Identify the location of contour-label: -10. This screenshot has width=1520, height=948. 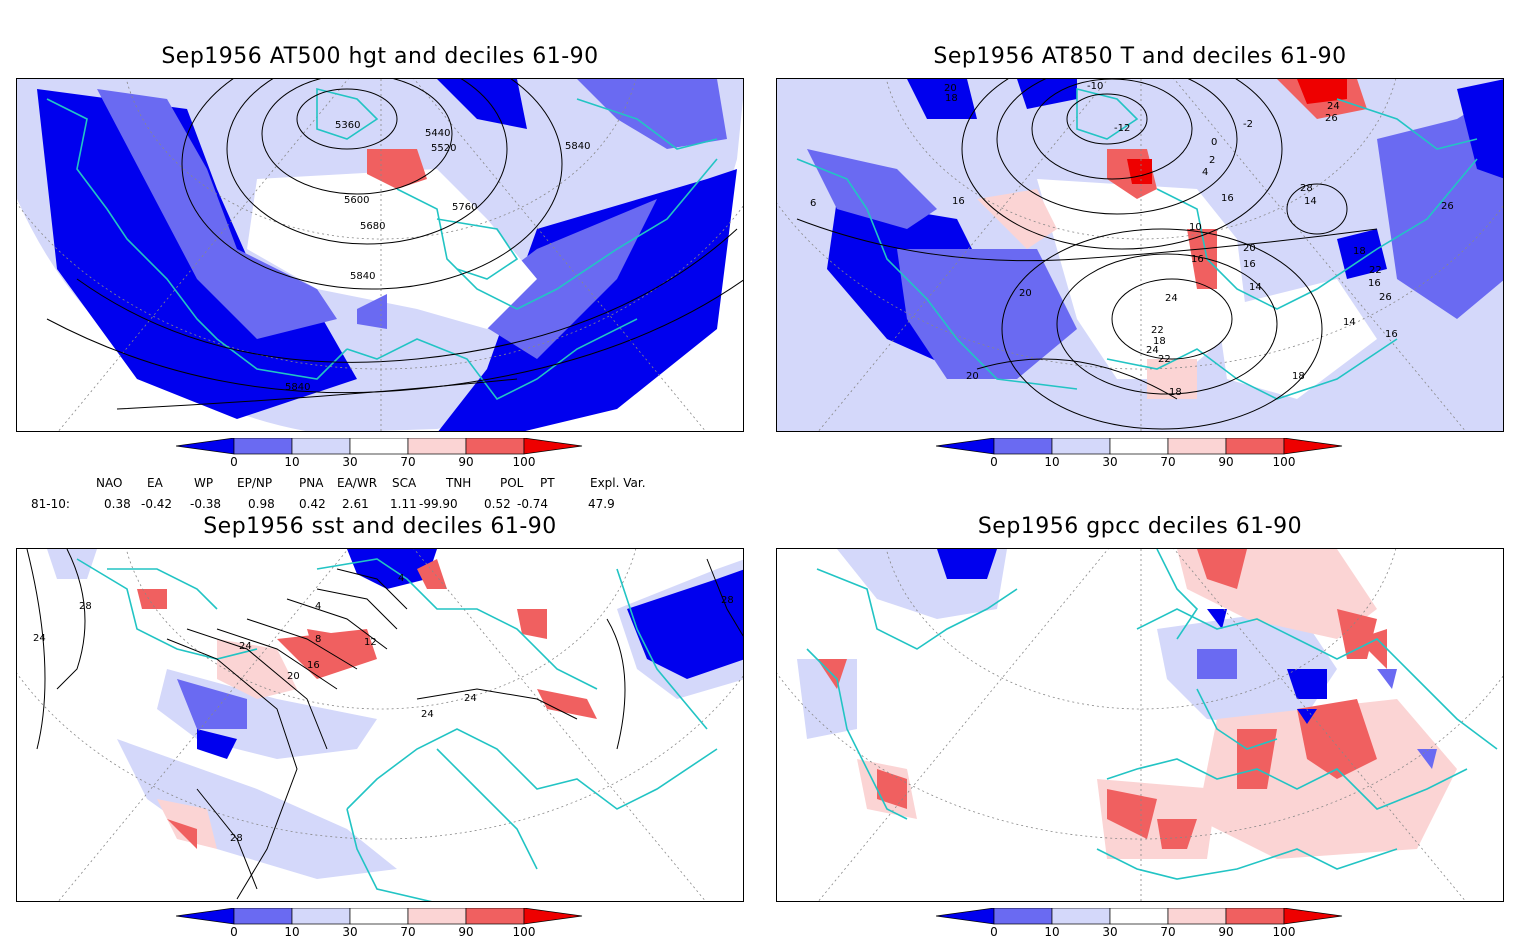
(1095, 86).